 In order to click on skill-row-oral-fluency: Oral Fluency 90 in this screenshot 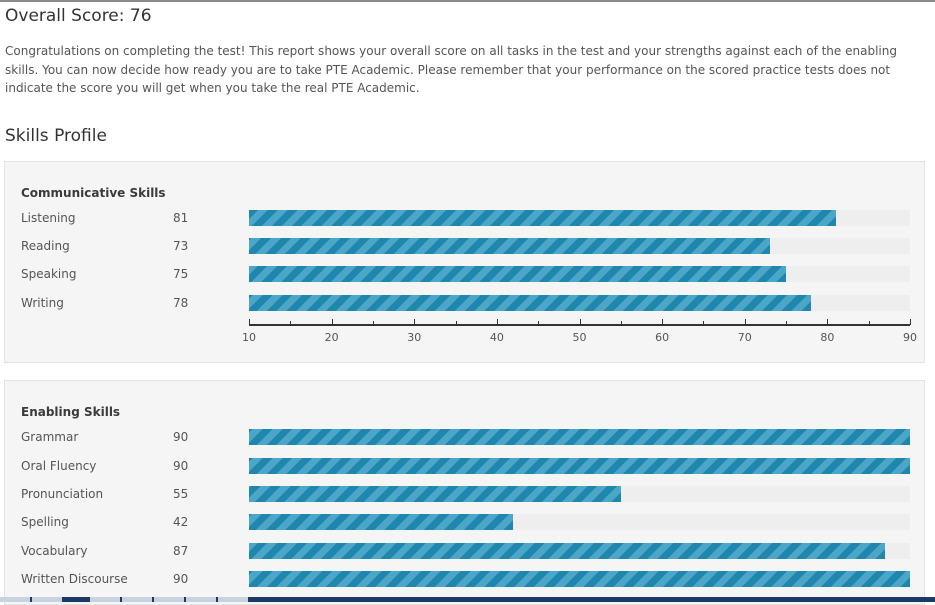, I will do `click(467, 466)`.